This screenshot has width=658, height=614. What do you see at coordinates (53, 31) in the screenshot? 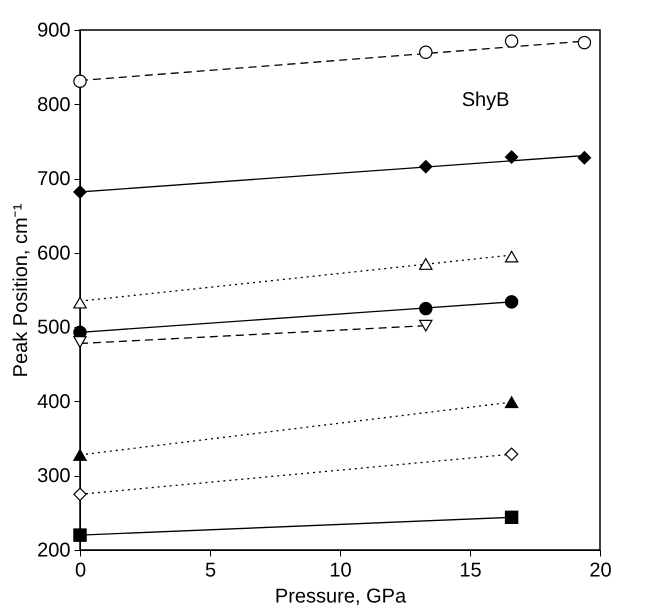
I see `y-tick-label: 900` at bounding box center [53, 31].